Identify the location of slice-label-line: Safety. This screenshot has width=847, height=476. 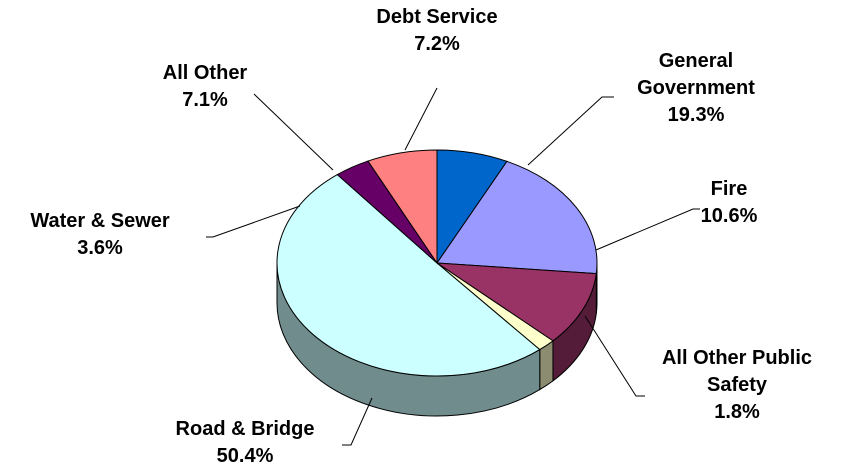
(737, 385).